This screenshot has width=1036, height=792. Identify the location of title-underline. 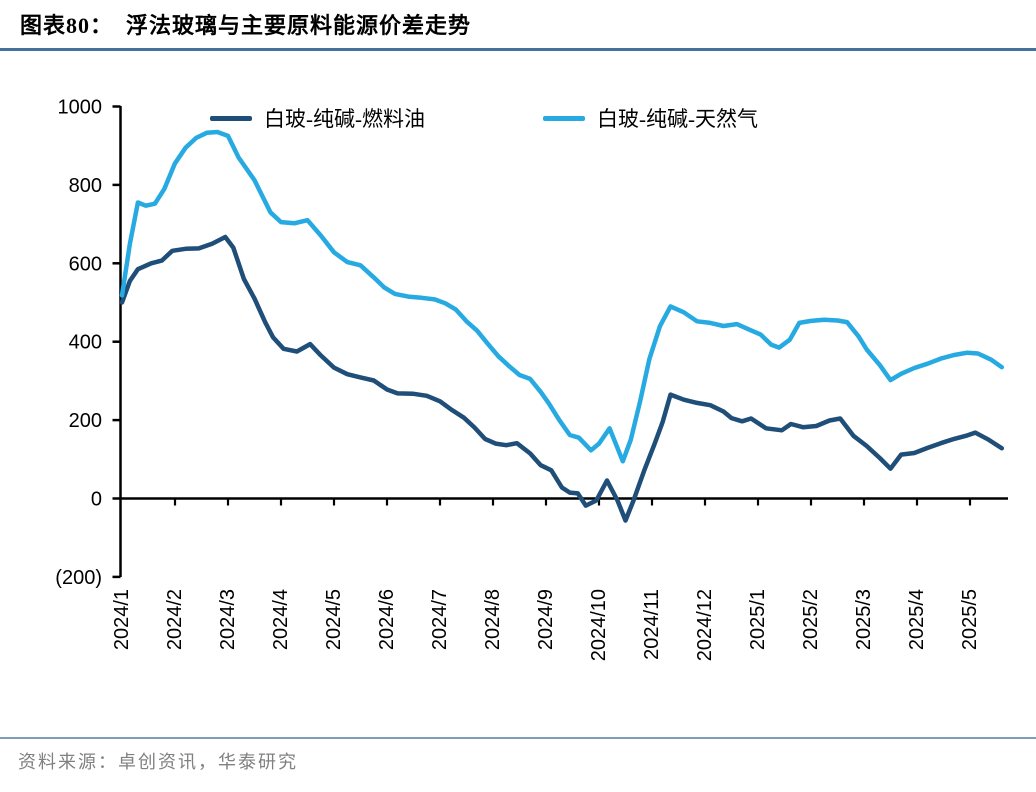
(518, 49).